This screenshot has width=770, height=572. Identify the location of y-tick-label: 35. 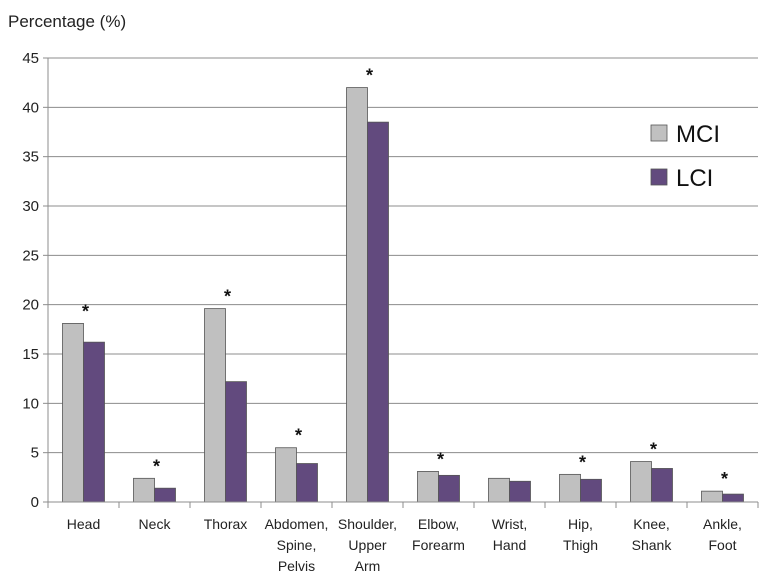
(30, 157).